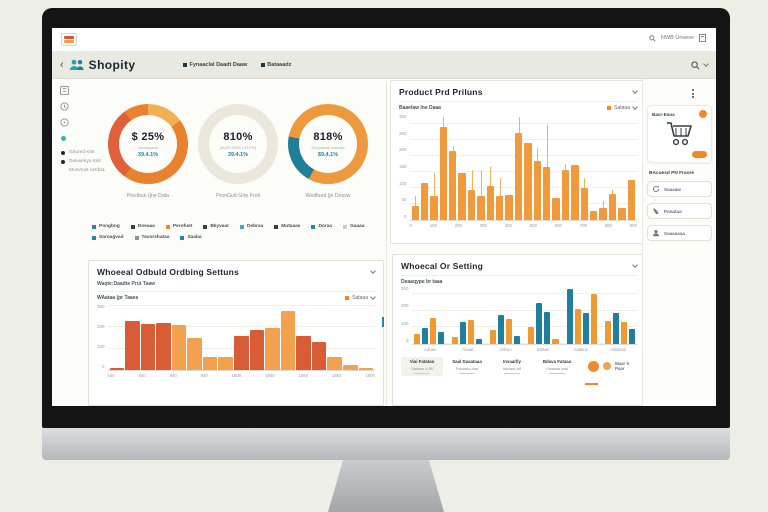 The height and width of the screenshot is (512, 768). Describe the element at coordinates (512, 366) in the screenshot. I see `stat-card: Invaarlly tataaat taf` at that location.